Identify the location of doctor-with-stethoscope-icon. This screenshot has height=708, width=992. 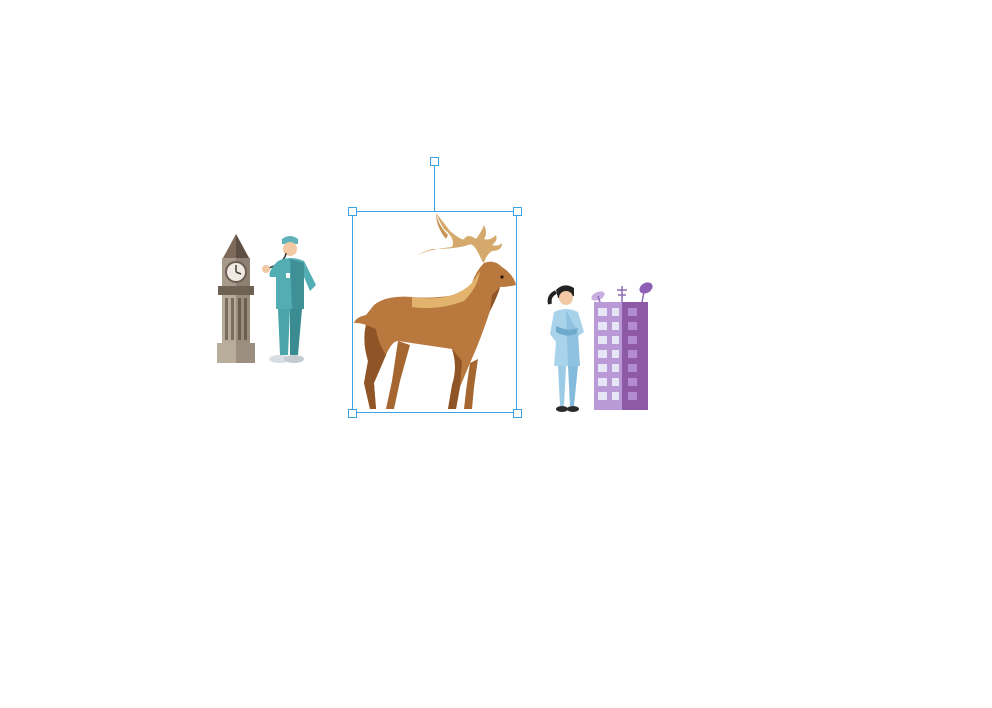
(287, 300).